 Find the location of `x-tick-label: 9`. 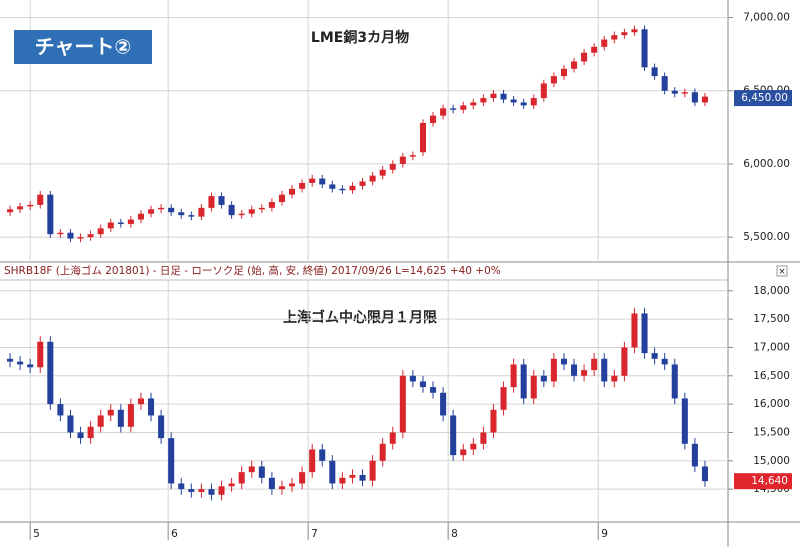

x-tick-label: 9 is located at coordinates (604, 534).